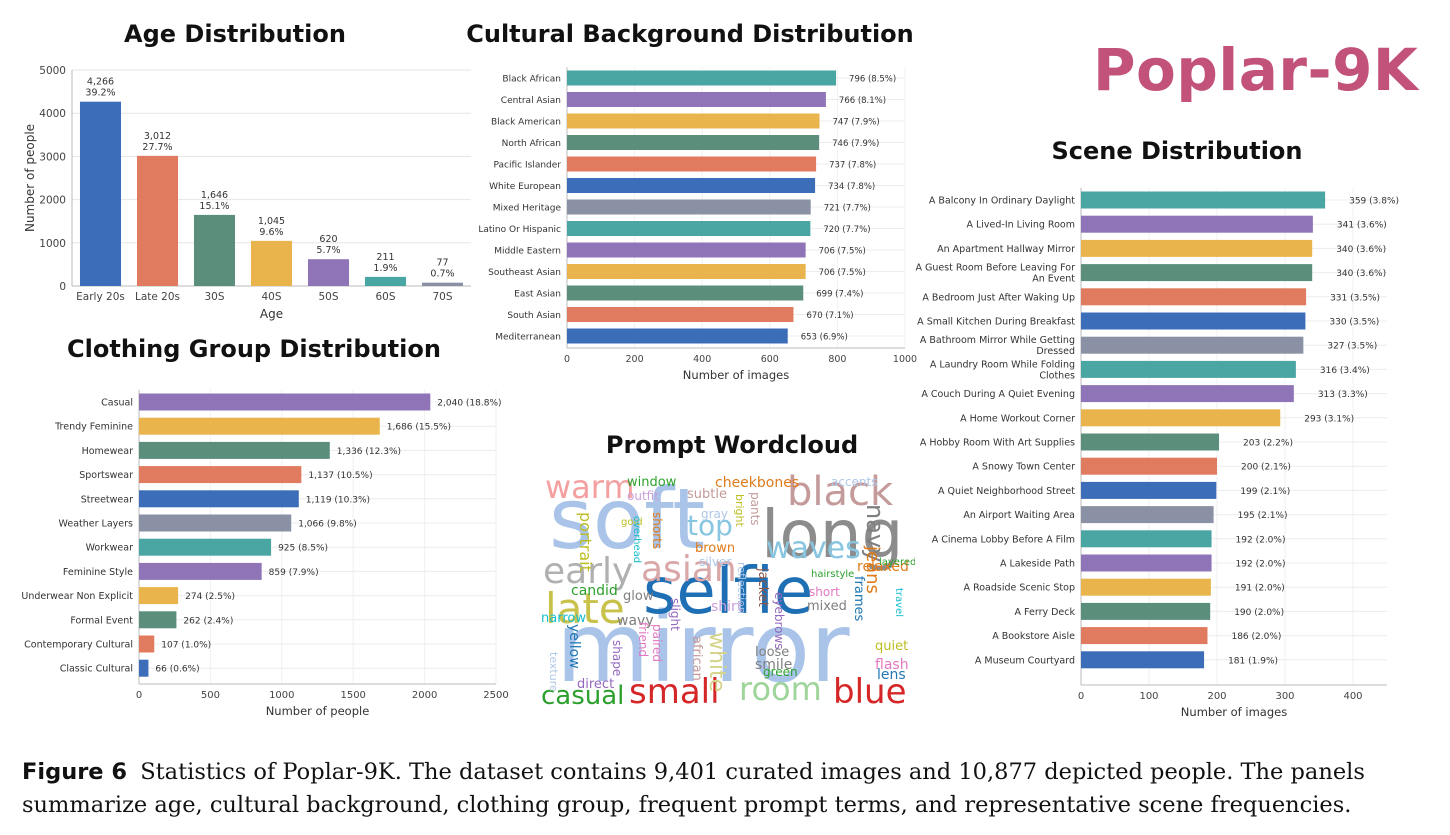 Image resolution: width=1450 pixels, height=835 pixels. What do you see at coordinates (689, 569) in the screenshot?
I see `wordcloud-word: asian` at bounding box center [689, 569].